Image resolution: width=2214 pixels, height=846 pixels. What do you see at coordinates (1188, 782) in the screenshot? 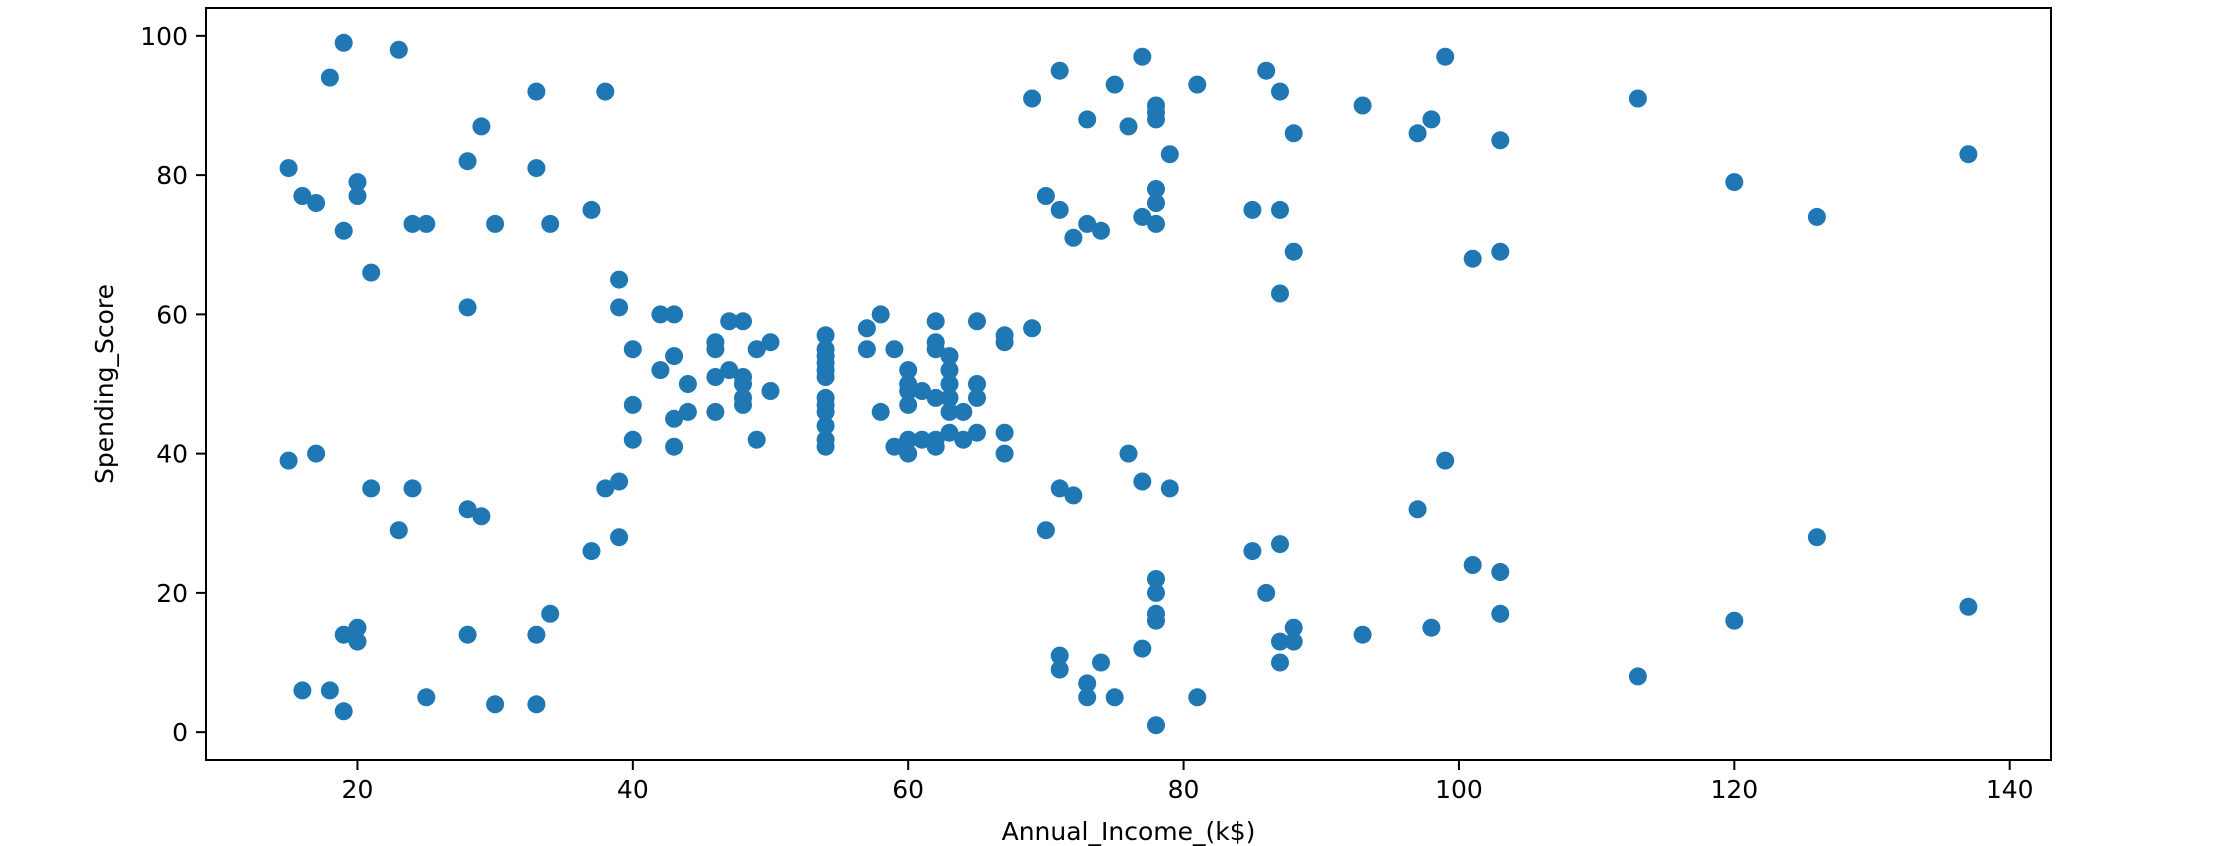
I see `x-axis-ticks: 20 40 60 80 100 120 140` at bounding box center [1188, 782].